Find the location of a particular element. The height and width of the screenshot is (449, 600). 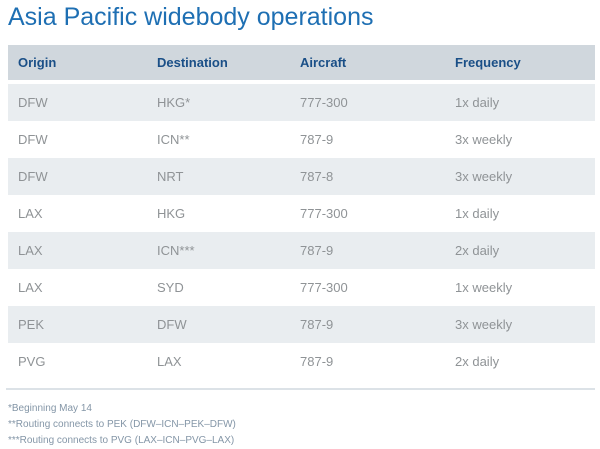

divider-line is located at coordinates (300, 389).